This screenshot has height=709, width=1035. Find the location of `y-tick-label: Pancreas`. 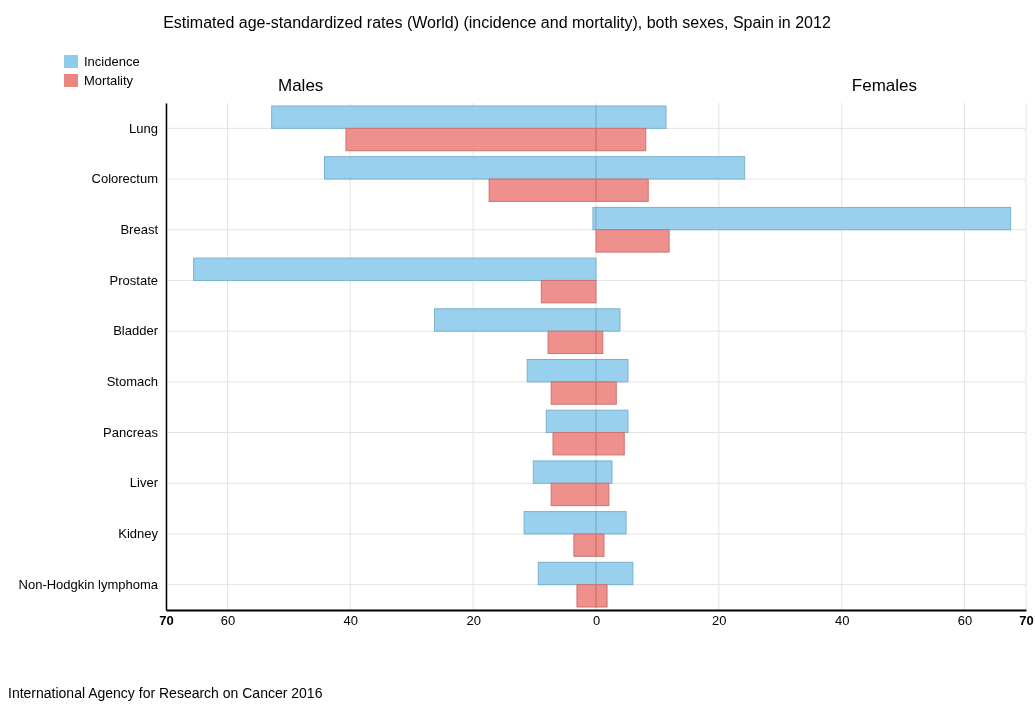

y-tick-label: Pancreas is located at coordinates (131, 432).